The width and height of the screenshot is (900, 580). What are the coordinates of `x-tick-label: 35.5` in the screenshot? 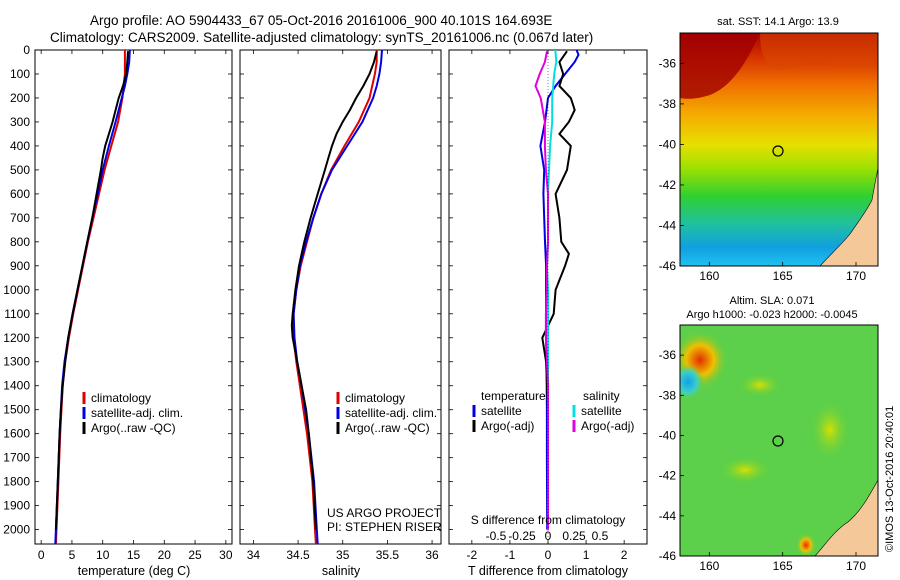 It's located at (388, 555).